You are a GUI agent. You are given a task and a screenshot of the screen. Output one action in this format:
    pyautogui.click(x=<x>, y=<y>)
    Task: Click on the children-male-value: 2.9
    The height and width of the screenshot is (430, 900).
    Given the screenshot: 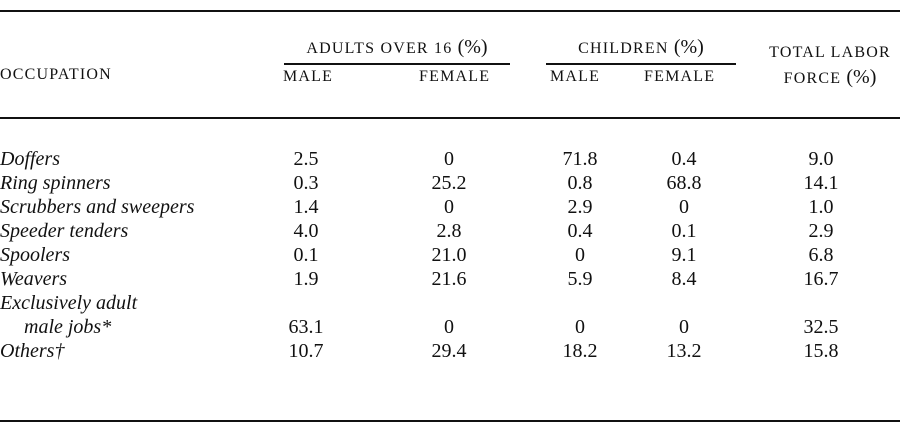 What is the action you would take?
    pyautogui.click(x=580, y=207)
    